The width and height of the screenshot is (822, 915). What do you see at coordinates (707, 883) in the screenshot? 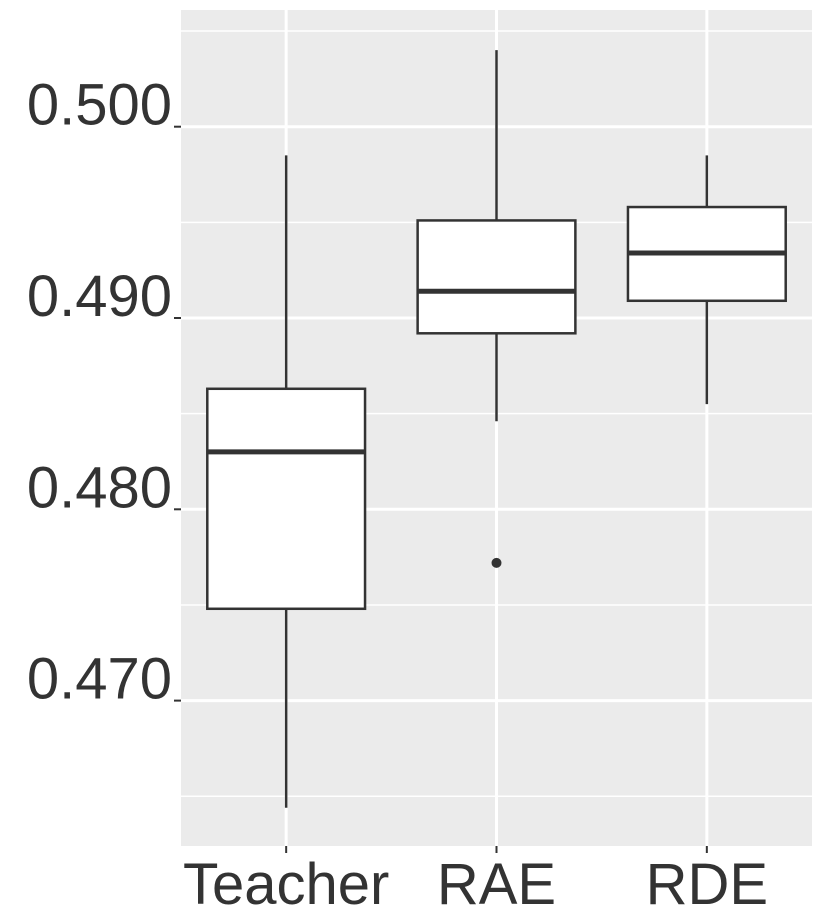
I see `x-tick-label: RDE` at bounding box center [707, 883].